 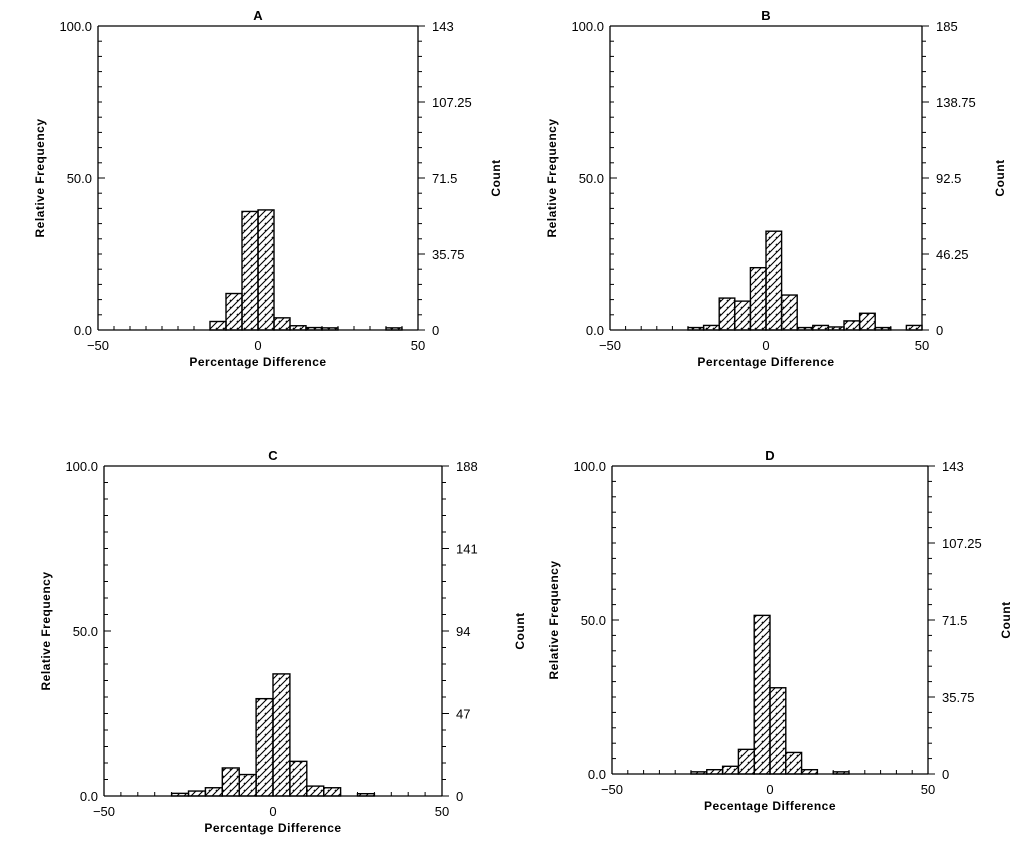 What do you see at coordinates (948, 178) in the screenshot?
I see `y-tick-label-right: 92.5` at bounding box center [948, 178].